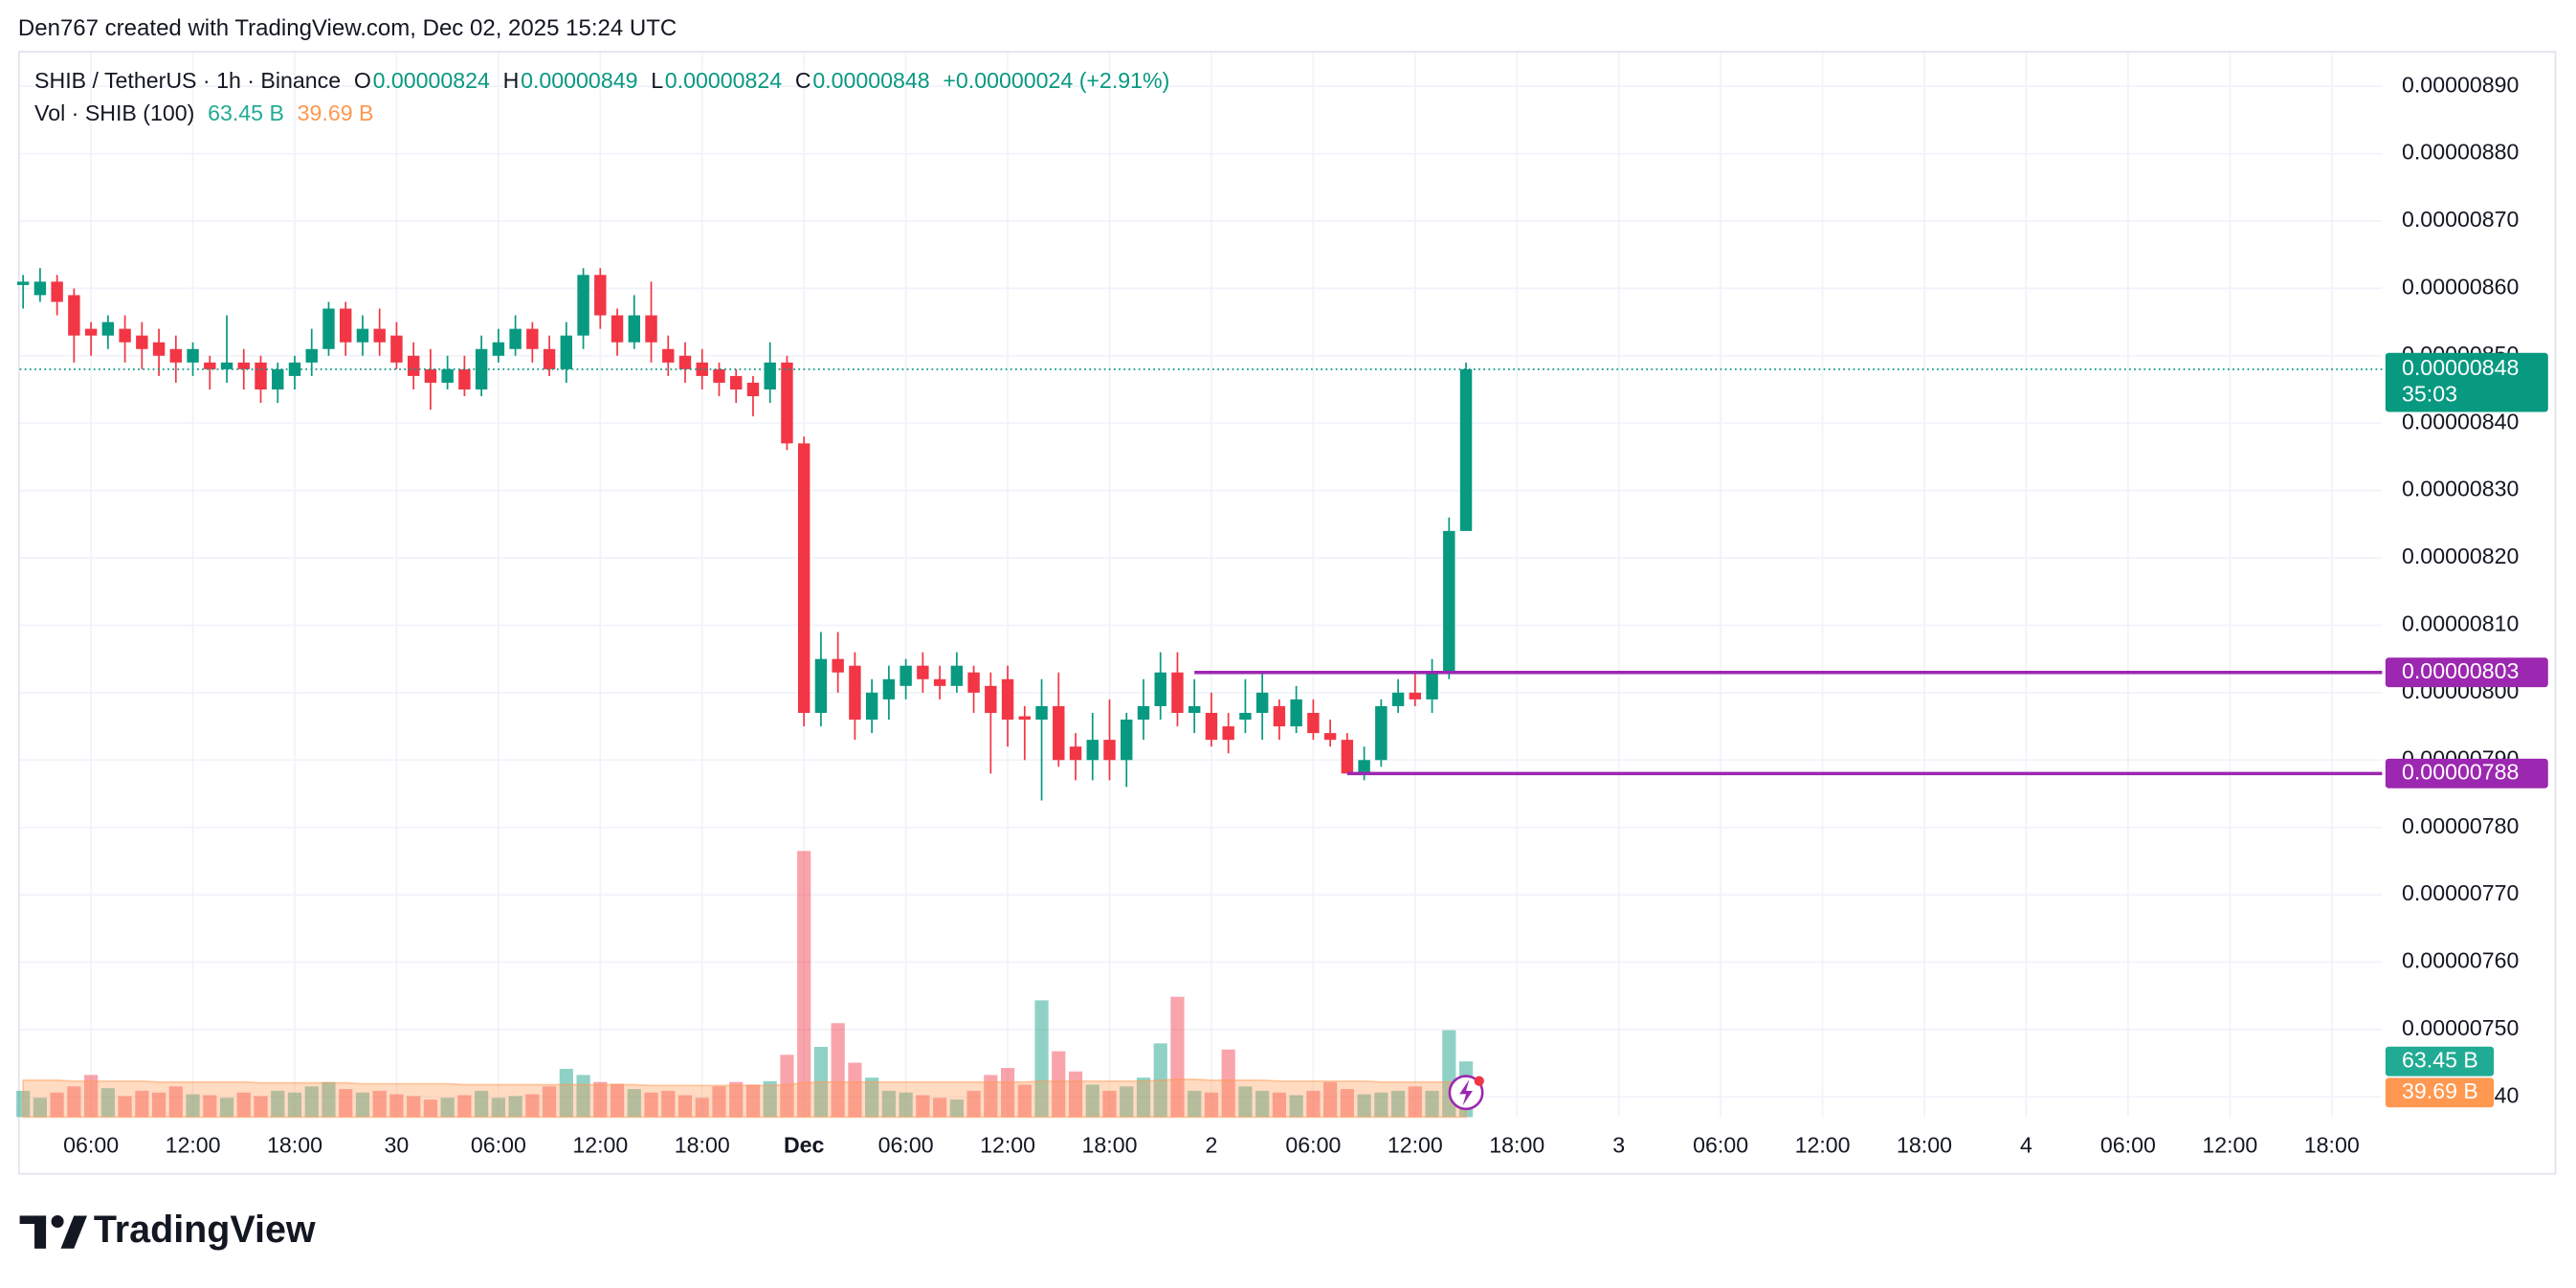 The image size is (2576, 1288). I want to click on legend-text: +0.00000024 (+2.91%), so click(1056, 80).